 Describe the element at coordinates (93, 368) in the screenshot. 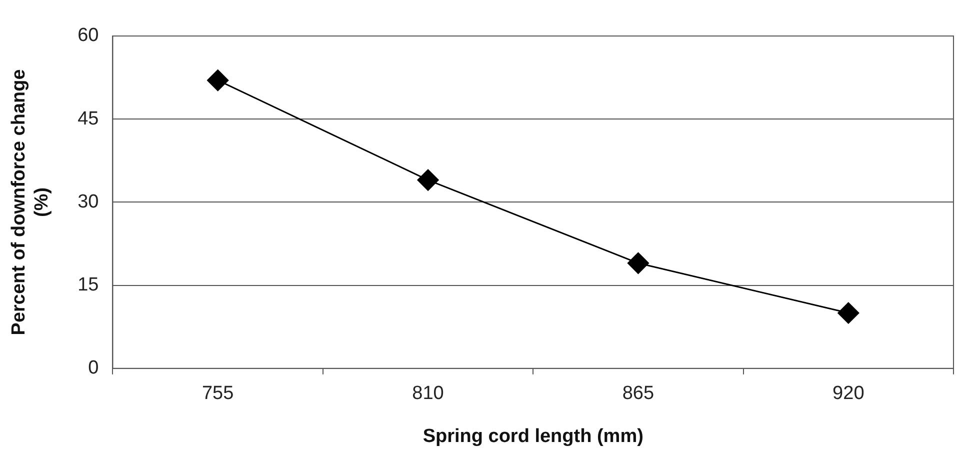

I see `y-tick-label: 0` at that location.